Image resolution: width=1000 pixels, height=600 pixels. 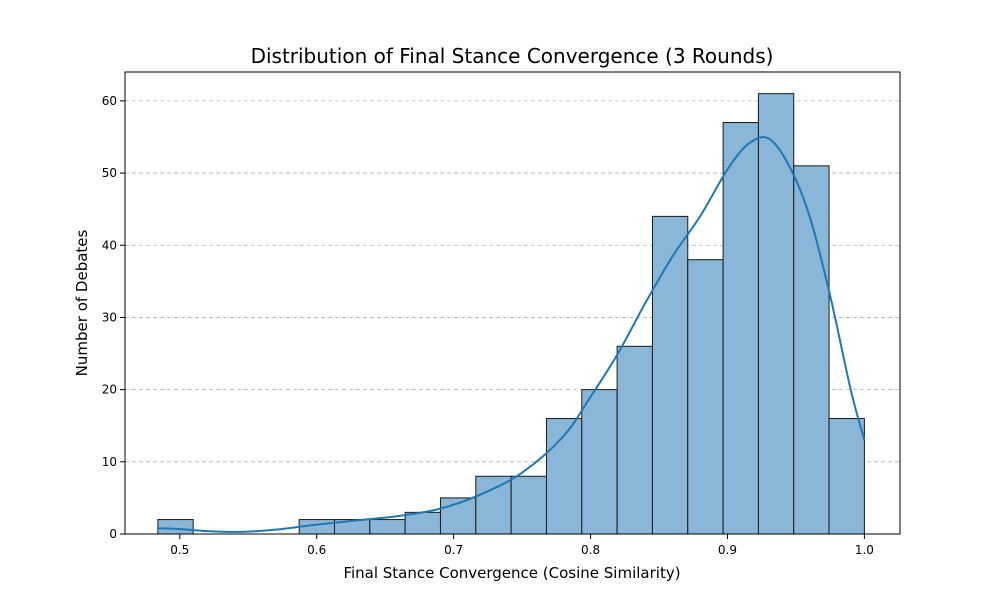 What do you see at coordinates (109, 245) in the screenshot?
I see `y-tick-label-4: 40` at bounding box center [109, 245].